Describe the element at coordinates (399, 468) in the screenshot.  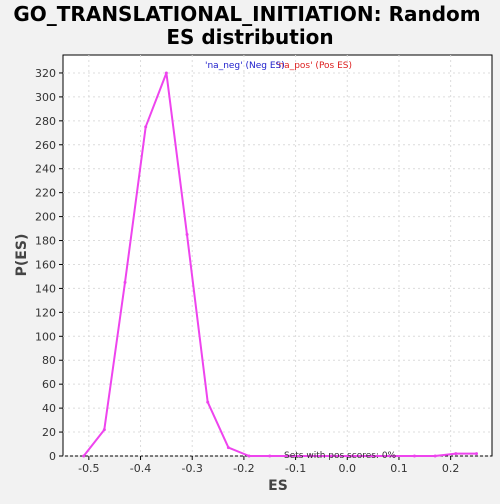
I see `x-tick-label: 0.1` at that location.